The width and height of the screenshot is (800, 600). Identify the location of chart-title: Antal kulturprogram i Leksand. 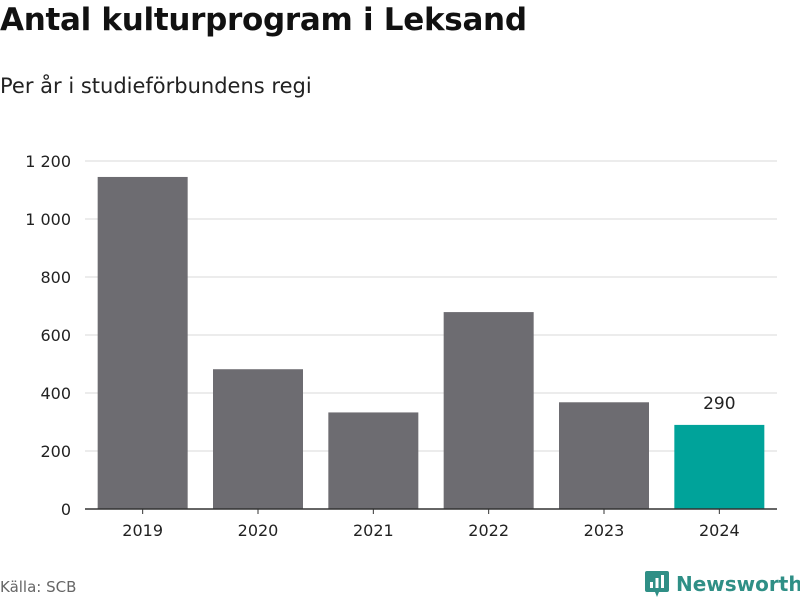
(263, 20).